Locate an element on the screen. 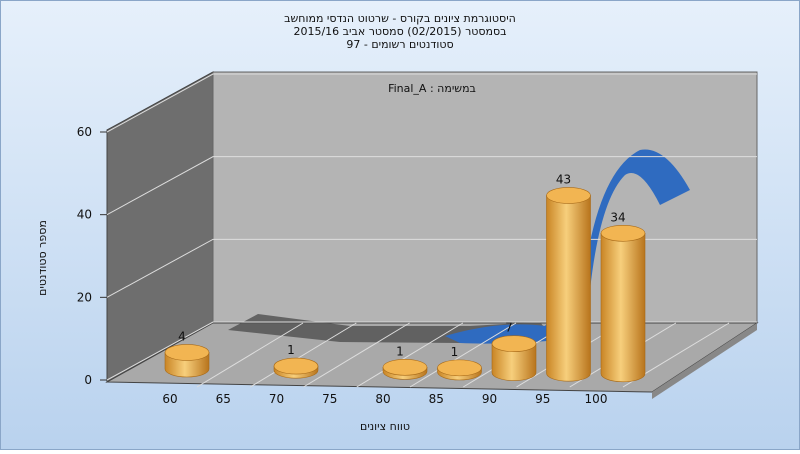 This screenshot has width=800, height=454. x-tick-label: 60 is located at coordinates (169, 399).